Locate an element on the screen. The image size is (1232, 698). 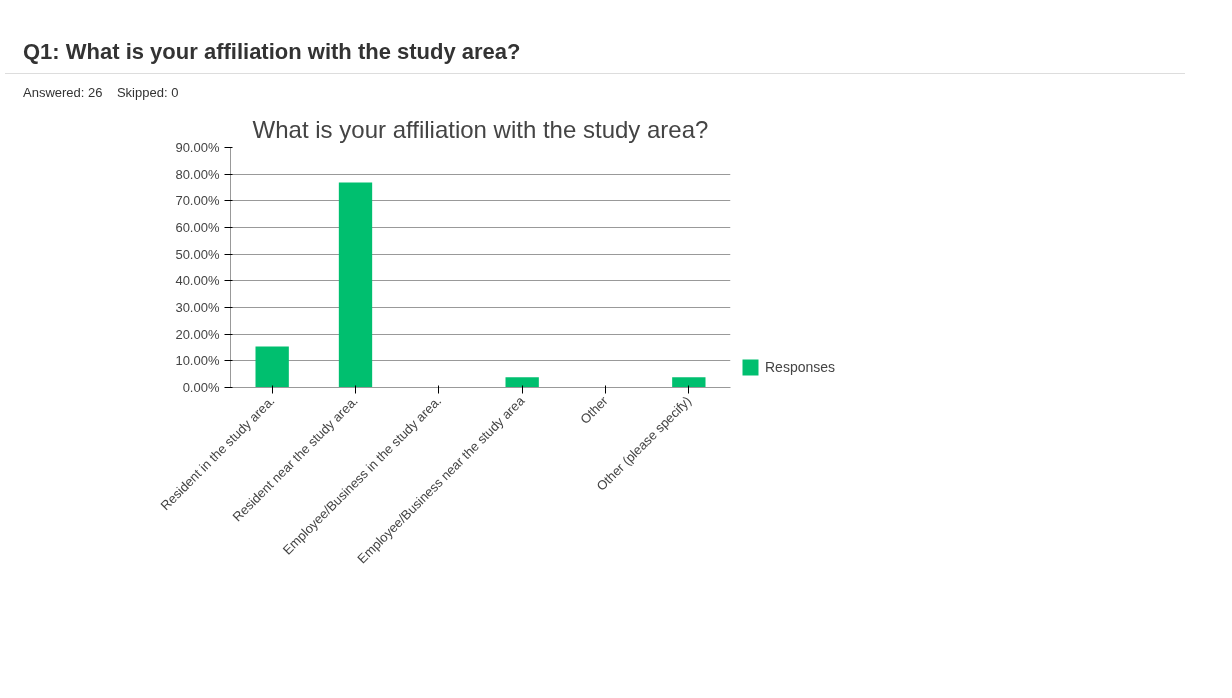
legend-label: Responses is located at coordinates (800, 366).